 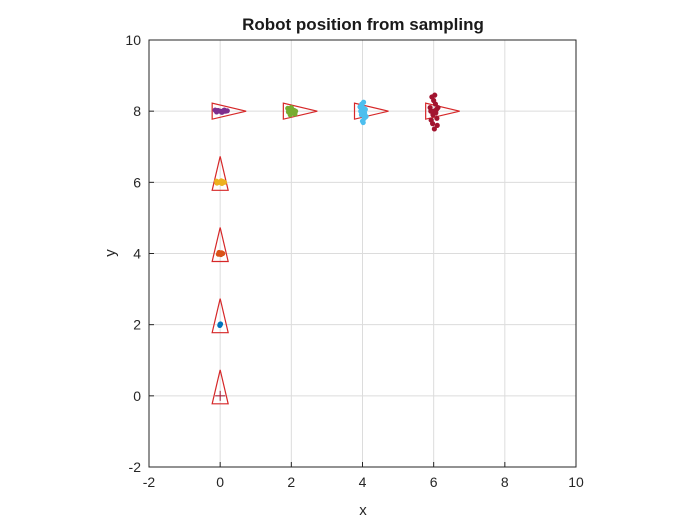 I want to click on y-tick-label: -2, so click(x=135, y=467).